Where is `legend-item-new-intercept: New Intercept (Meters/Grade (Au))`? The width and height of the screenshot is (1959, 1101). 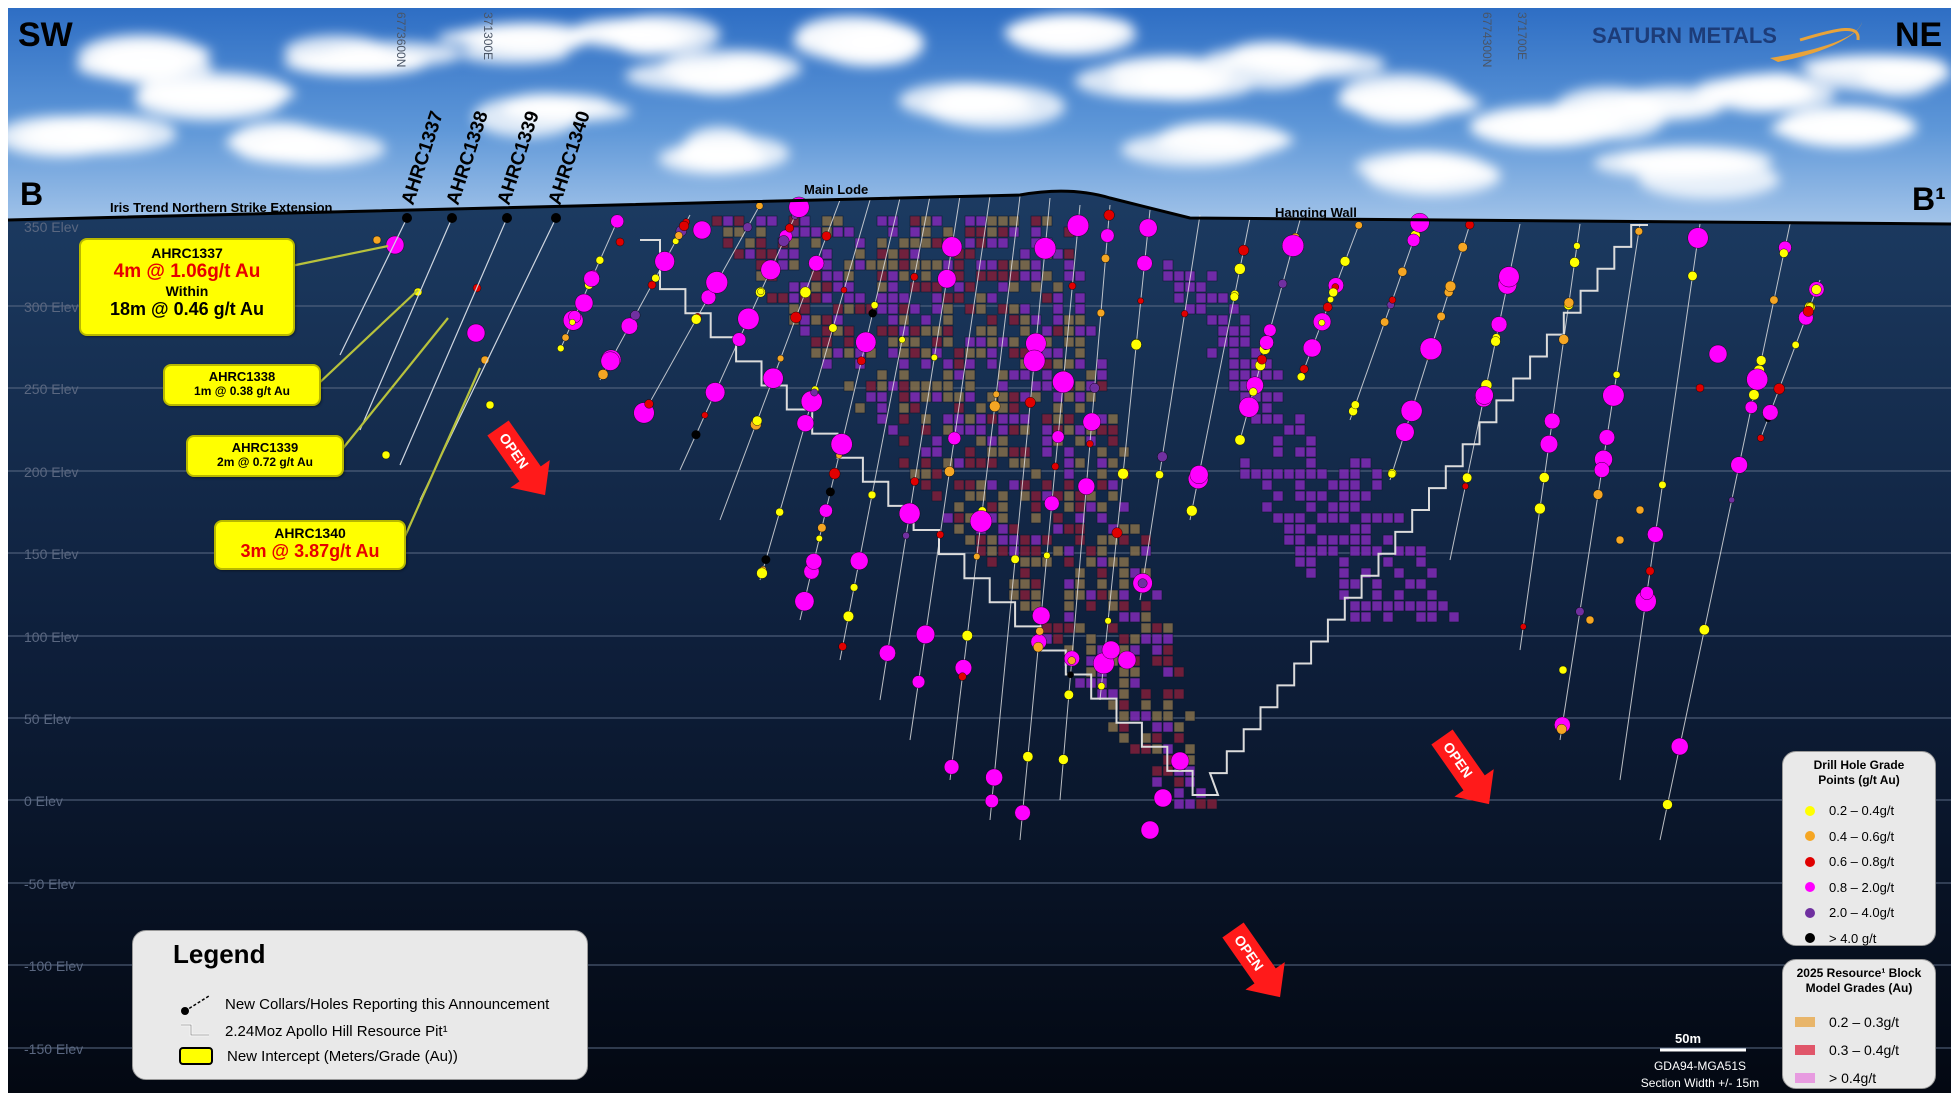
legend-item-new-intercept: New Intercept (Meters/Grade (Au)) is located at coordinates (316, 1056).